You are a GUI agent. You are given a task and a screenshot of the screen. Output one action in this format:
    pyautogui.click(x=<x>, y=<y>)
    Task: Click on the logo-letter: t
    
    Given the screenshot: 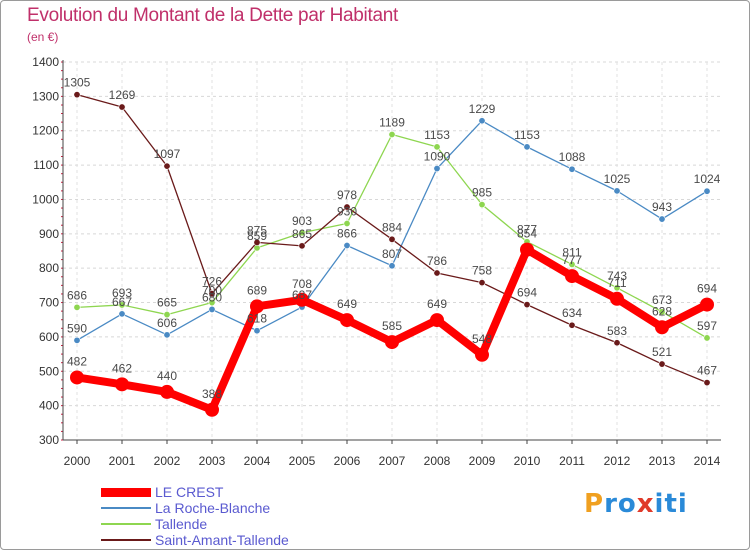 What is the action you would take?
    pyautogui.click(x=671, y=504)
    